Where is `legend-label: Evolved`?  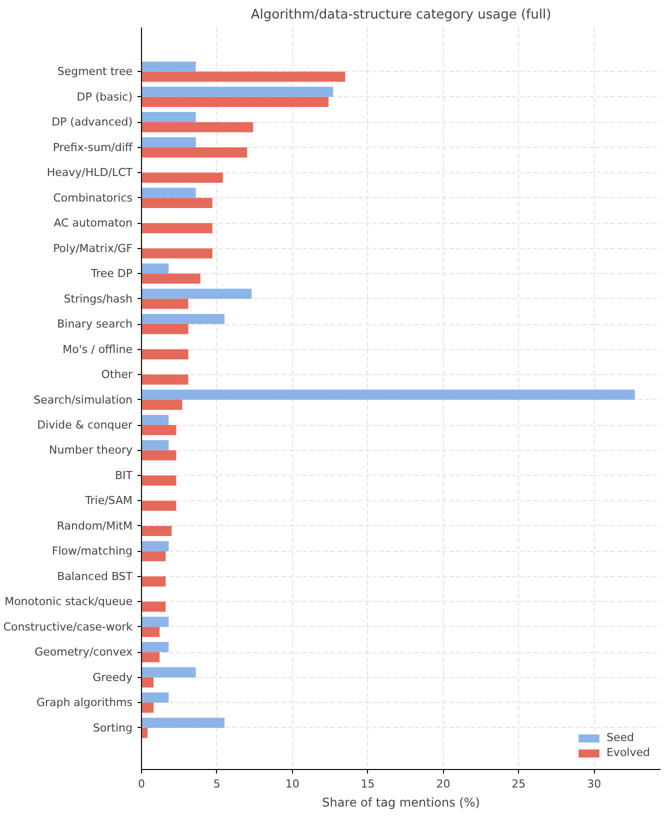
legend-label: Evolved is located at coordinates (628, 752).